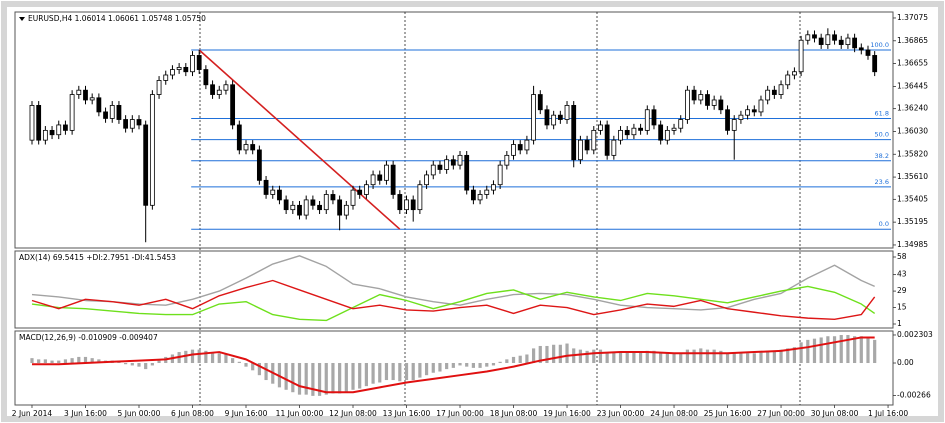 This screenshot has height=423, width=945. I want to click on x-tick-label: 13 Jun 16:00, so click(407, 413).